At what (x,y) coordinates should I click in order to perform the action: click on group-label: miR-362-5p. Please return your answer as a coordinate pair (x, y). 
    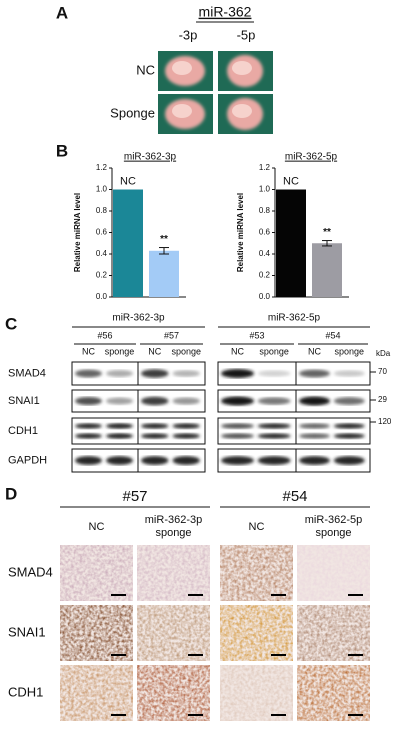
    Looking at the image, I should click on (294, 318).